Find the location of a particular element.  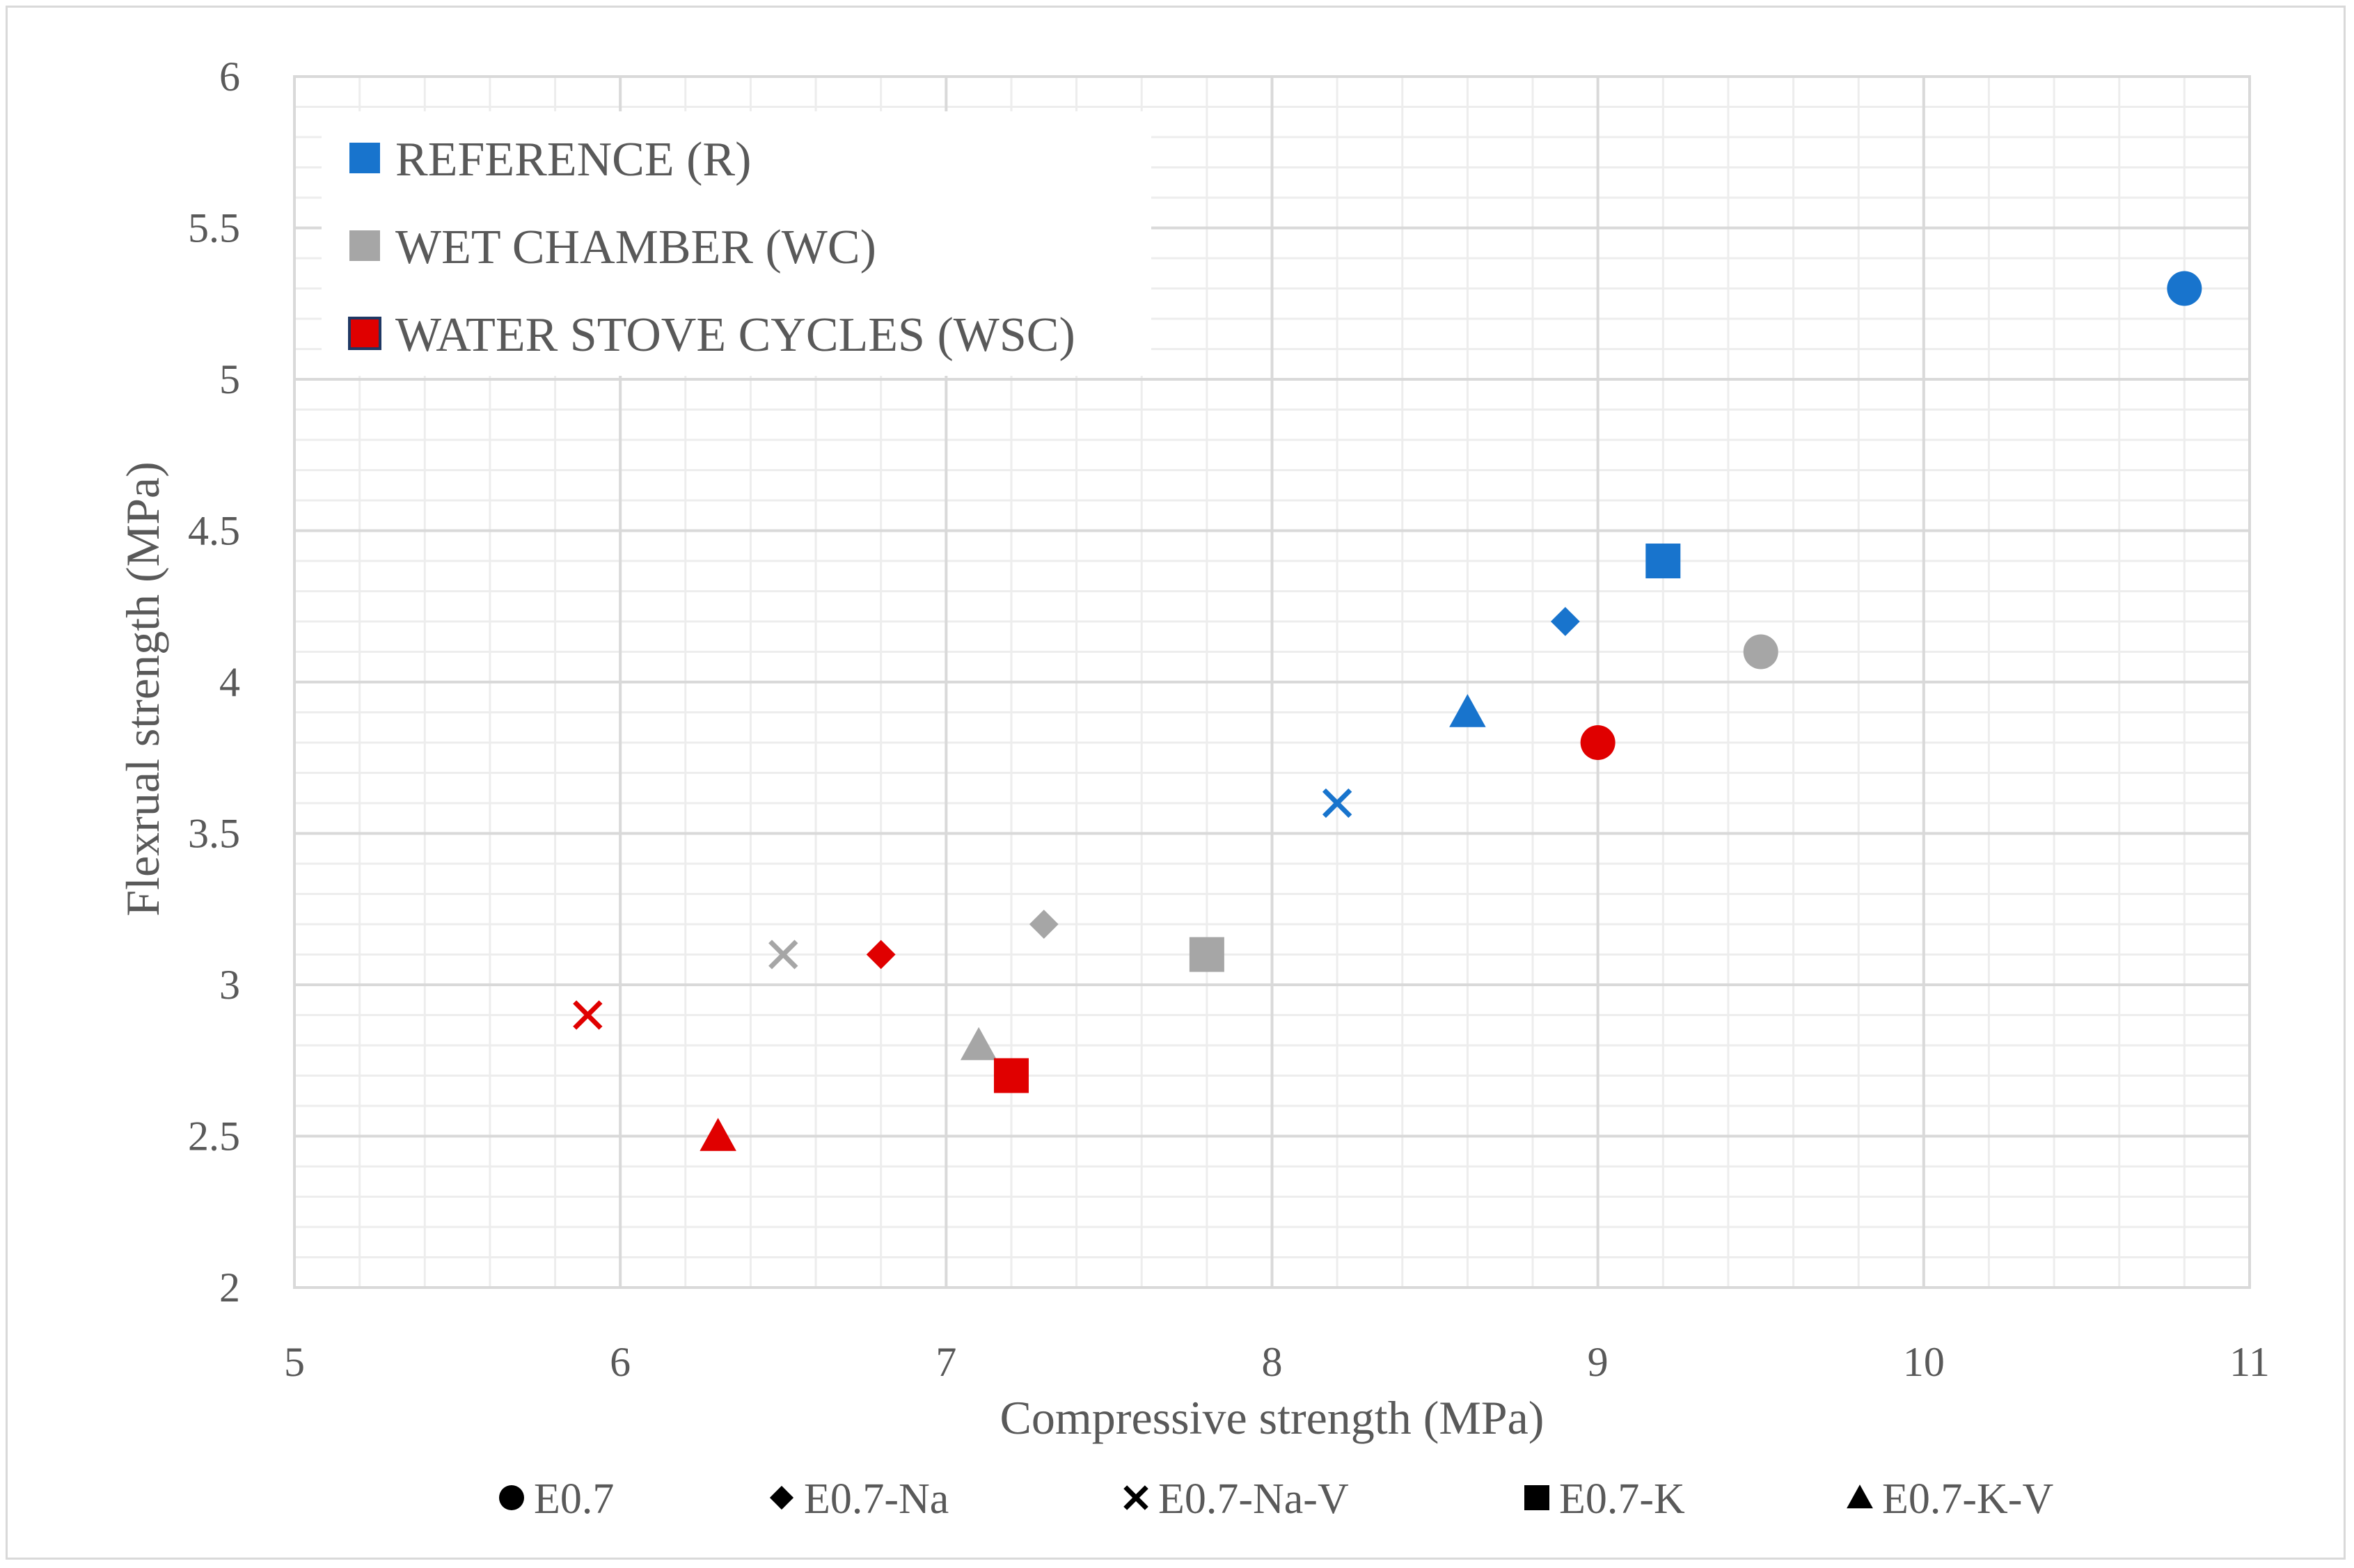

y-tick-label: 4.5 is located at coordinates (214, 531).